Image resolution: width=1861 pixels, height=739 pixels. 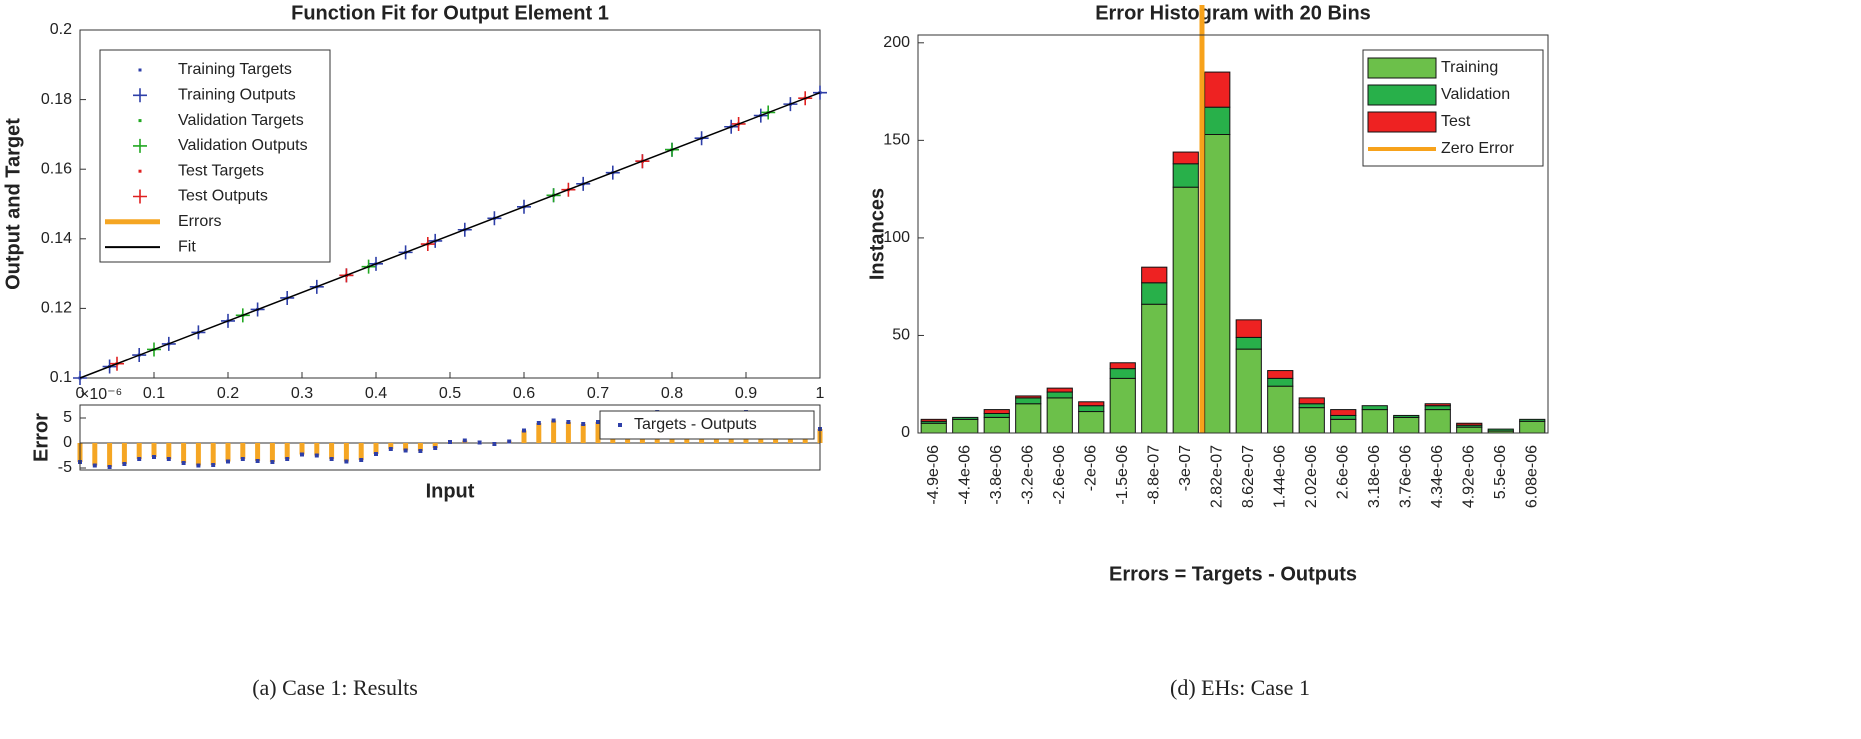 I want to click on x-tick-label: 0.5, so click(x=450, y=393).